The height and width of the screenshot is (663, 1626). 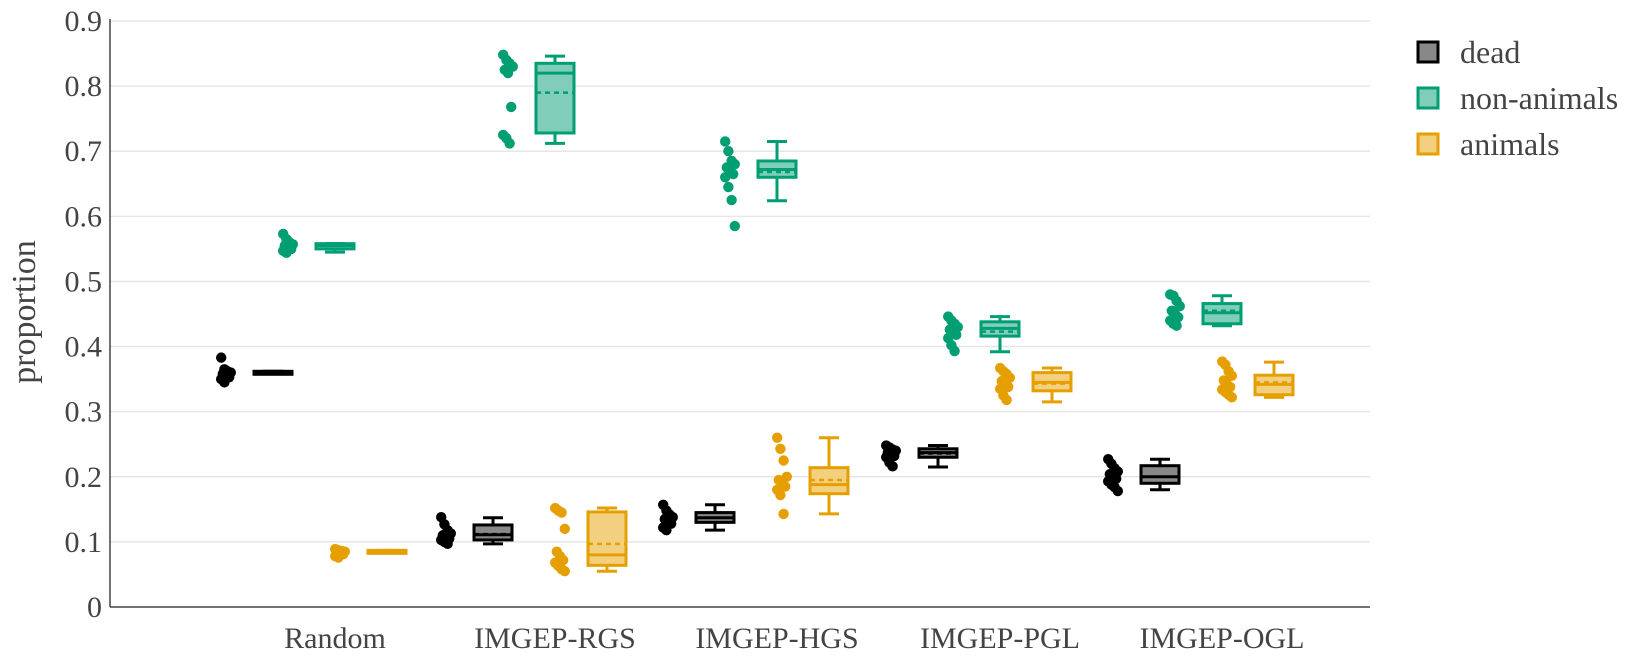 What do you see at coordinates (317, 243) in the screenshot?
I see `box-non-animals-Random` at bounding box center [317, 243].